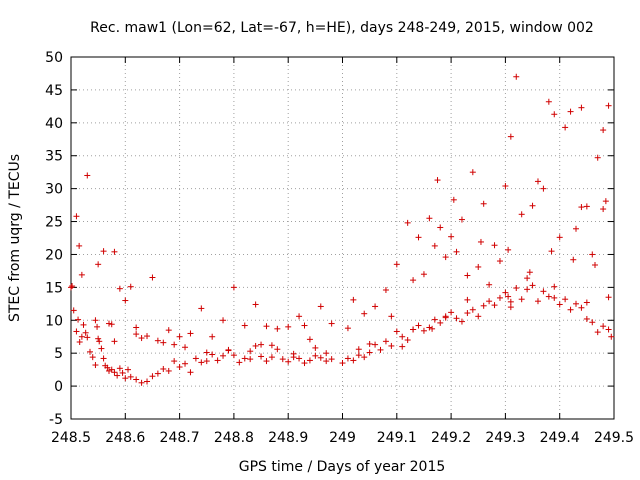 This screenshot has height=480, width=640. What do you see at coordinates (54, 58) in the screenshot?
I see `y-tick-label: 50` at bounding box center [54, 58].